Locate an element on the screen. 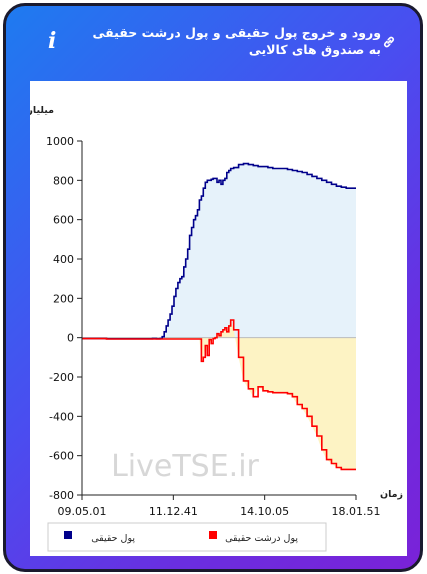 The width and height of the screenshot is (427, 574). x-tick-label: 14.10.05 is located at coordinates (264, 511).